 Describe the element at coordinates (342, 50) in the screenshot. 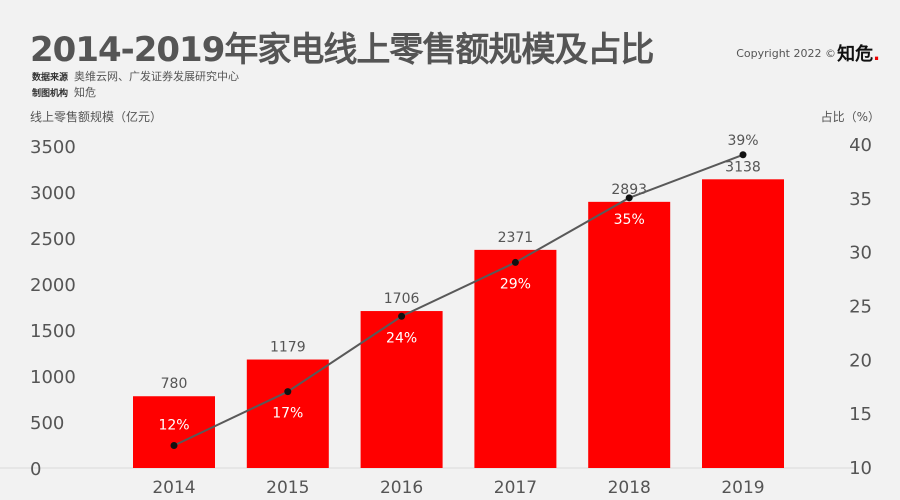

I see `chart-title: 2014-2019年家电线上零售额规模及占比` at that location.